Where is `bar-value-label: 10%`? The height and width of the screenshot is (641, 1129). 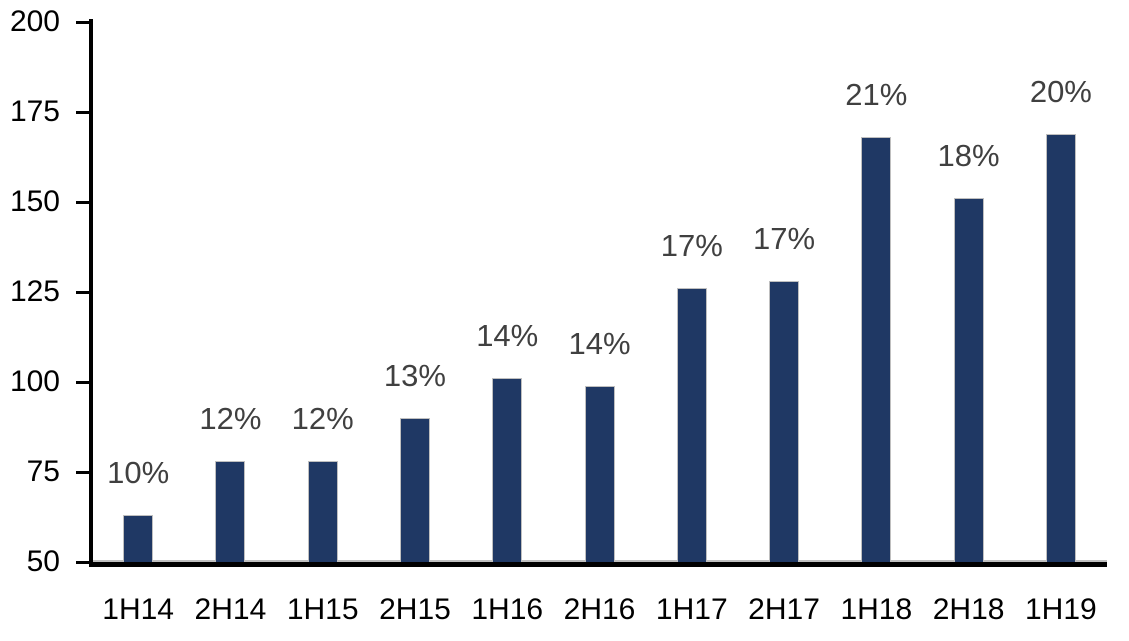
bar-value-label: 10% is located at coordinates (138, 473).